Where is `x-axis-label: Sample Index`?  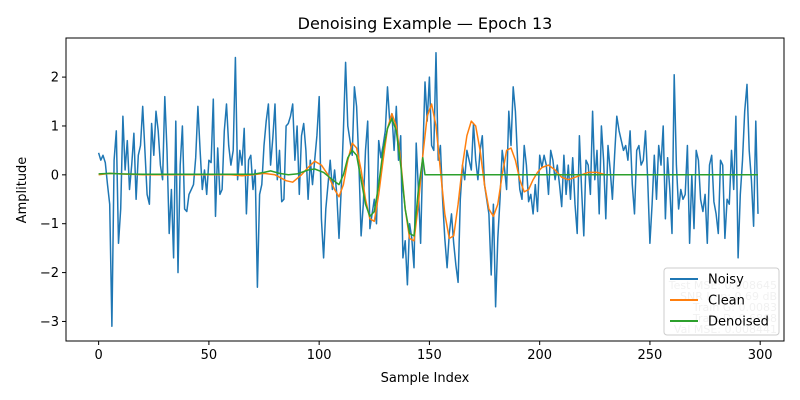
x-axis-label: Sample Index is located at coordinates (425, 378).